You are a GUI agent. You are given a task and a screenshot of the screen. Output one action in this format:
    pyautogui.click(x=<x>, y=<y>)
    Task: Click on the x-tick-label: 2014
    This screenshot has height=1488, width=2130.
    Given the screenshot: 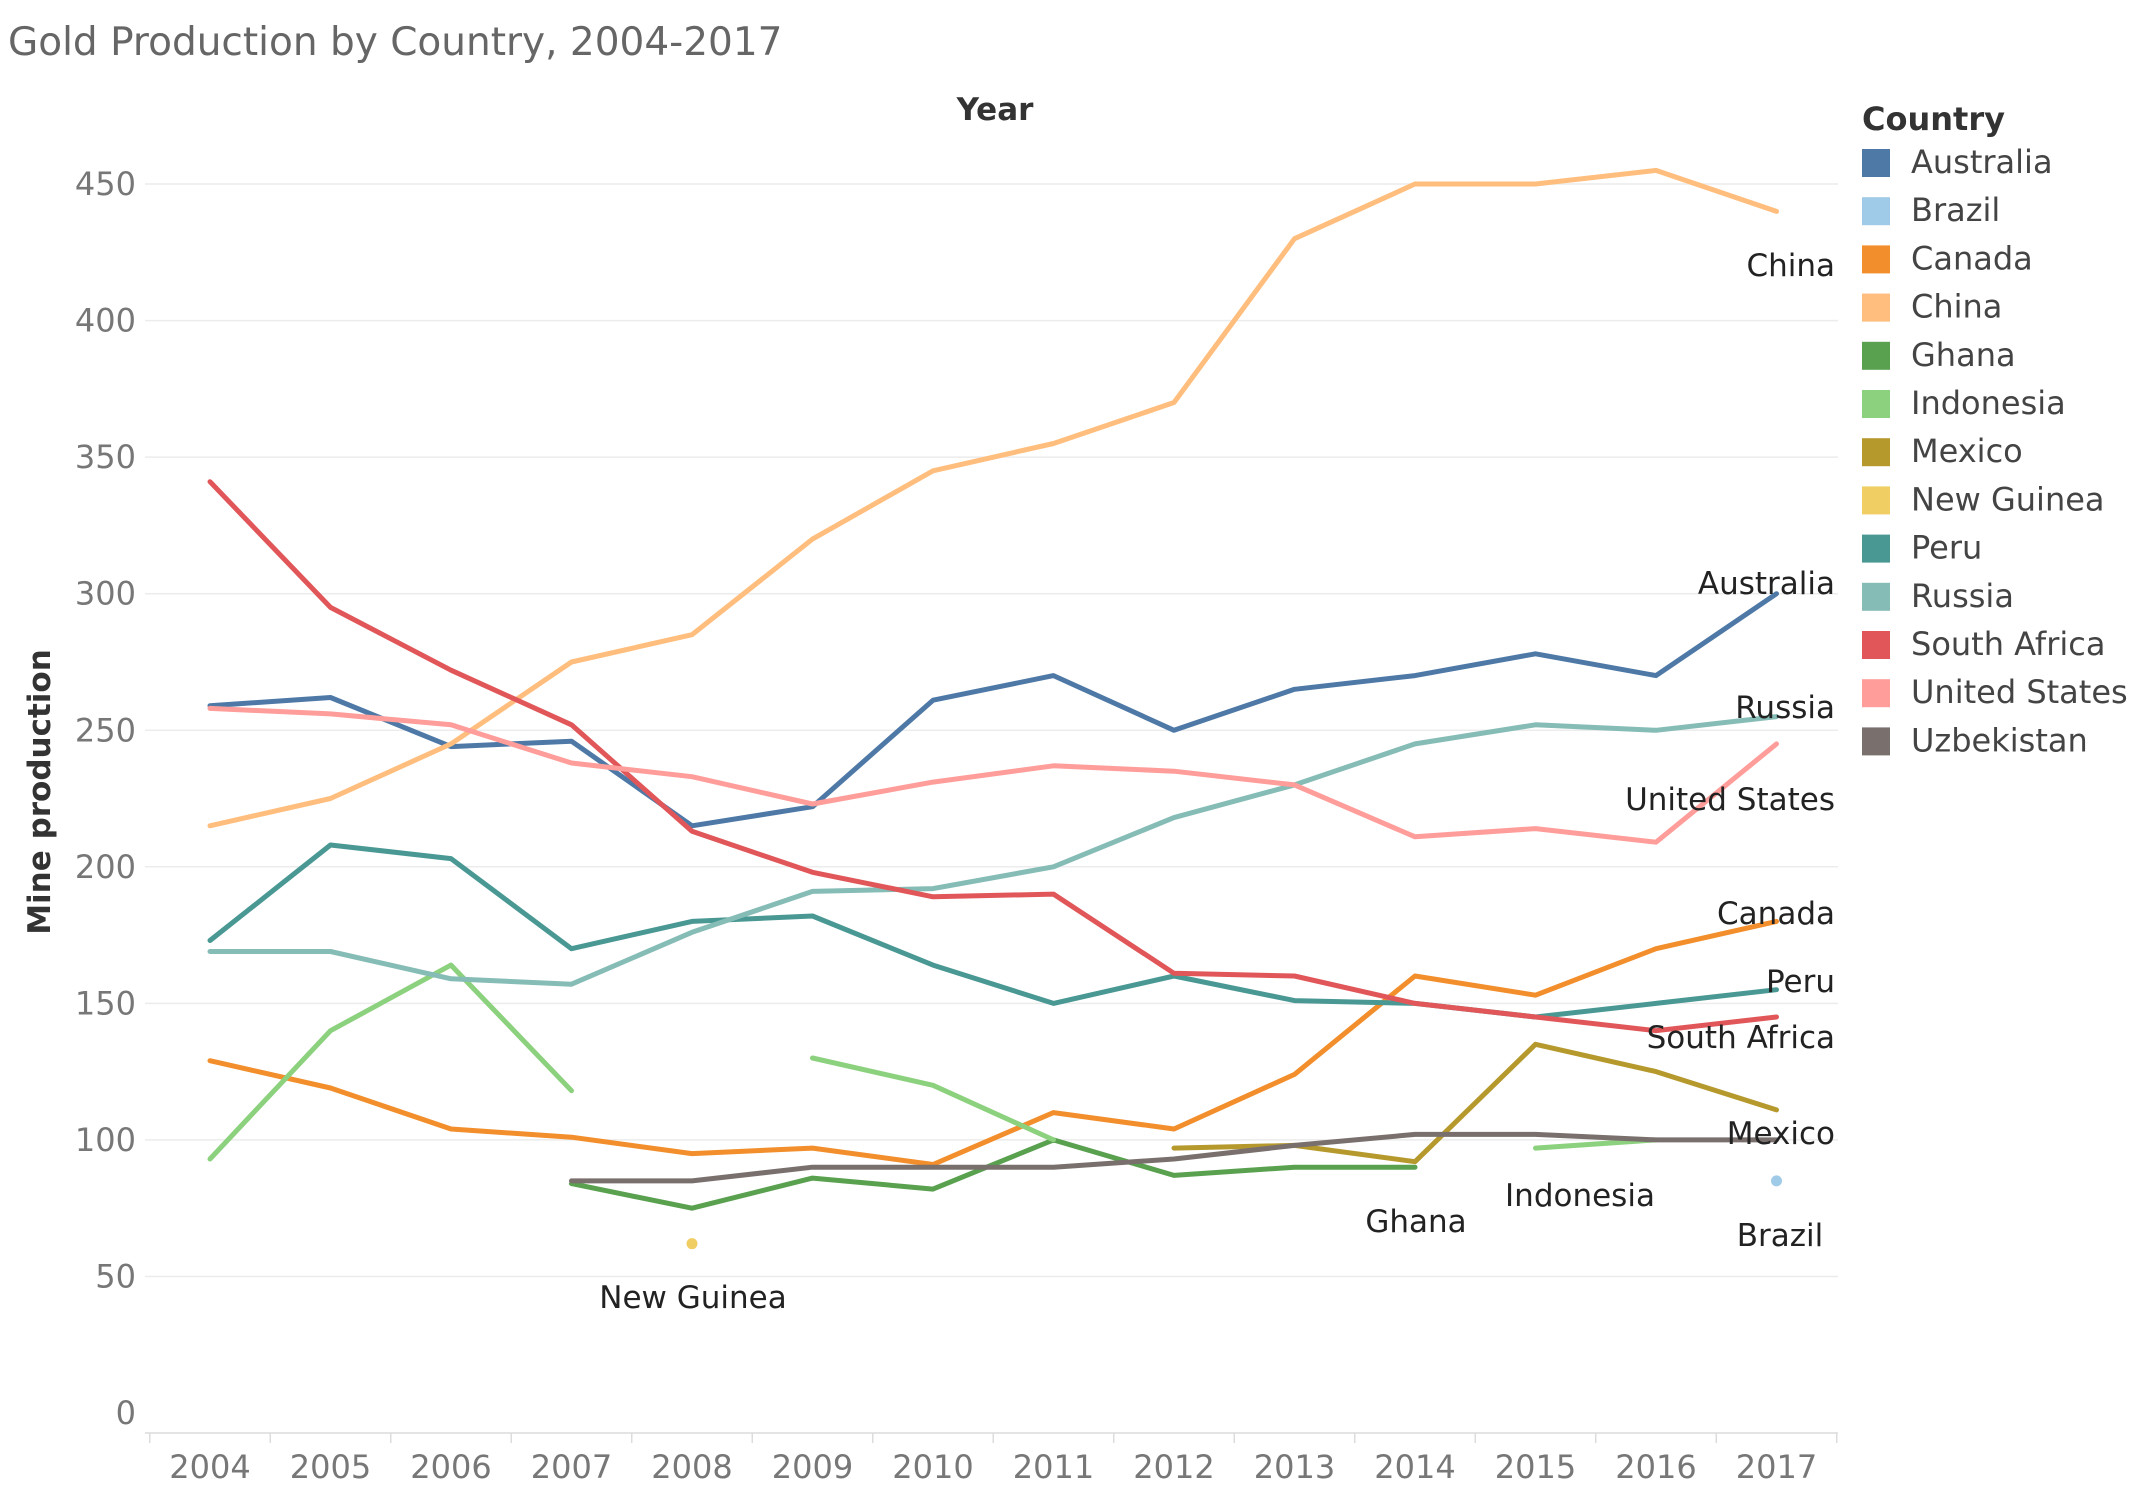 What is the action you would take?
    pyautogui.click(x=1414, y=1467)
    